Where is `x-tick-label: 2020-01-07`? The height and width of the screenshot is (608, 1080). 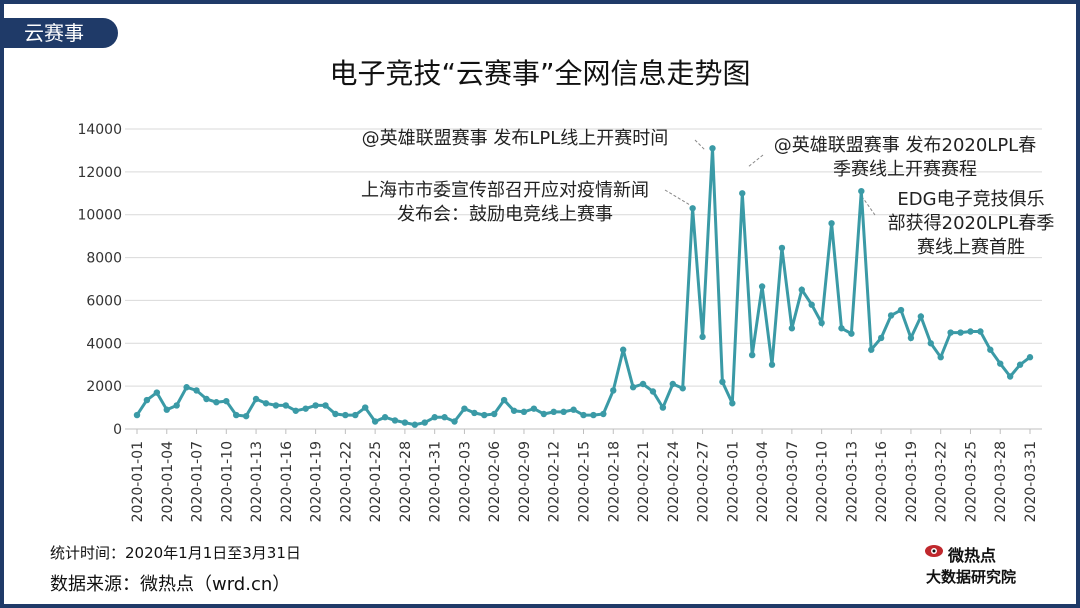 x-tick-label: 2020-01-07 is located at coordinates (198, 481).